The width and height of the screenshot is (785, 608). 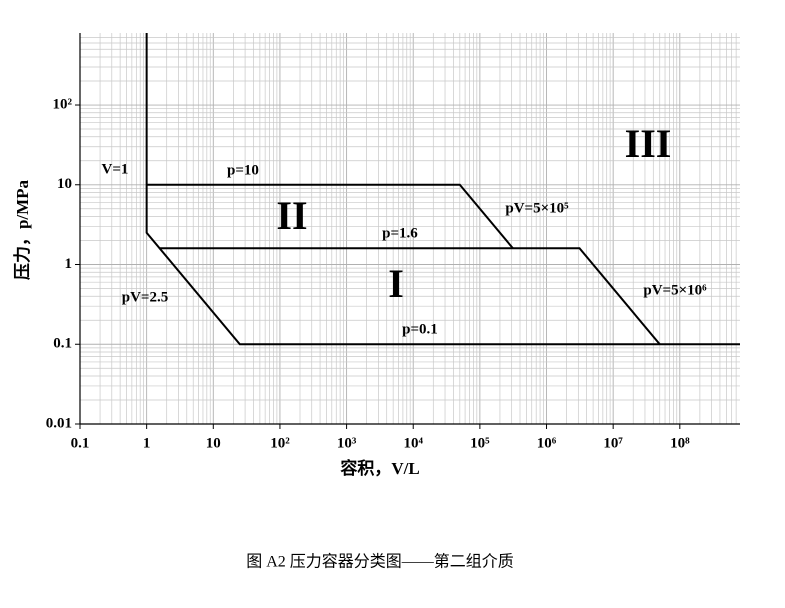 I want to click on annotation: pV=5×10⁶, so click(x=675, y=290).